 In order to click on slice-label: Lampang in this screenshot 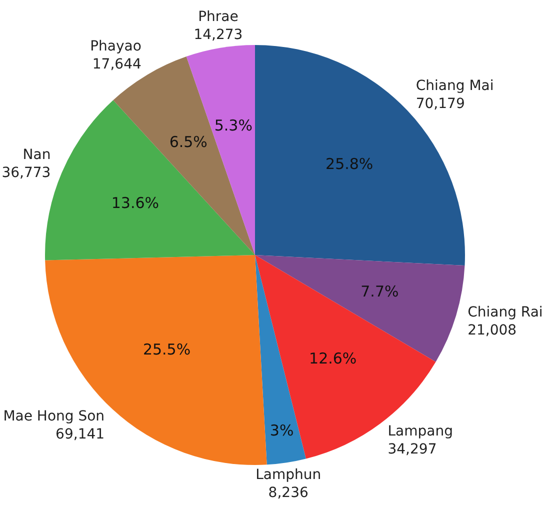, I will do `click(420, 432)`.